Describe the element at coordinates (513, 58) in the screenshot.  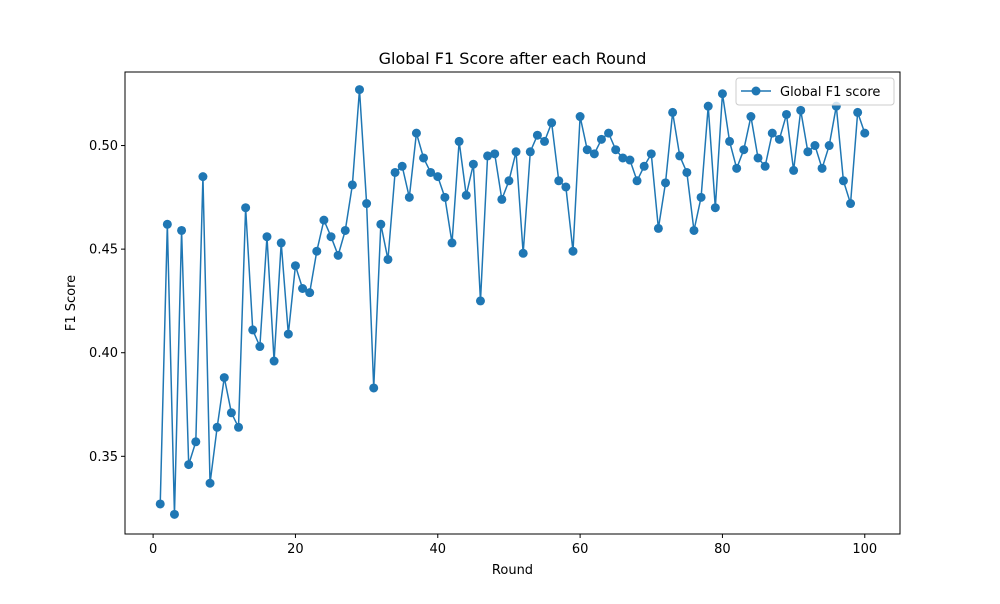
I see `chart-title: Global F1 Score after each Round` at that location.